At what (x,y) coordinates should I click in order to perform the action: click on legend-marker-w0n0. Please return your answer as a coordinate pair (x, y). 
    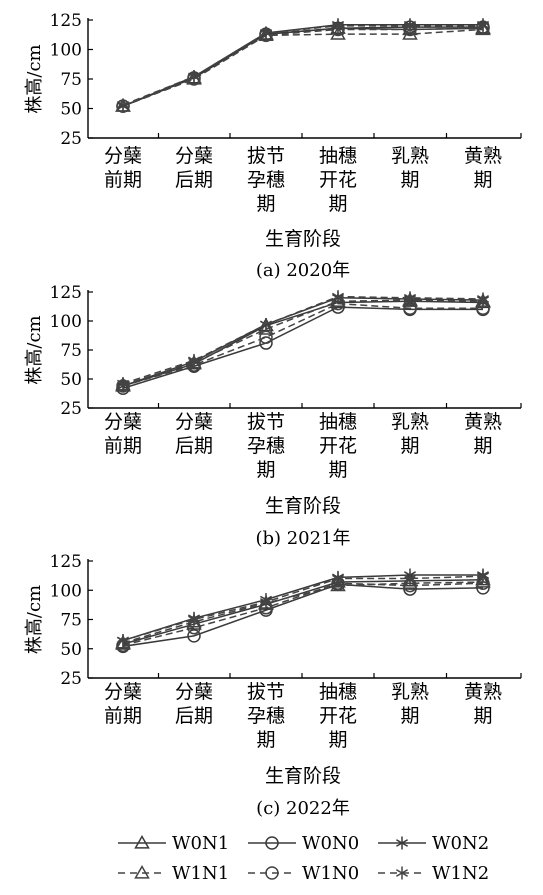
    Looking at the image, I should click on (272, 843).